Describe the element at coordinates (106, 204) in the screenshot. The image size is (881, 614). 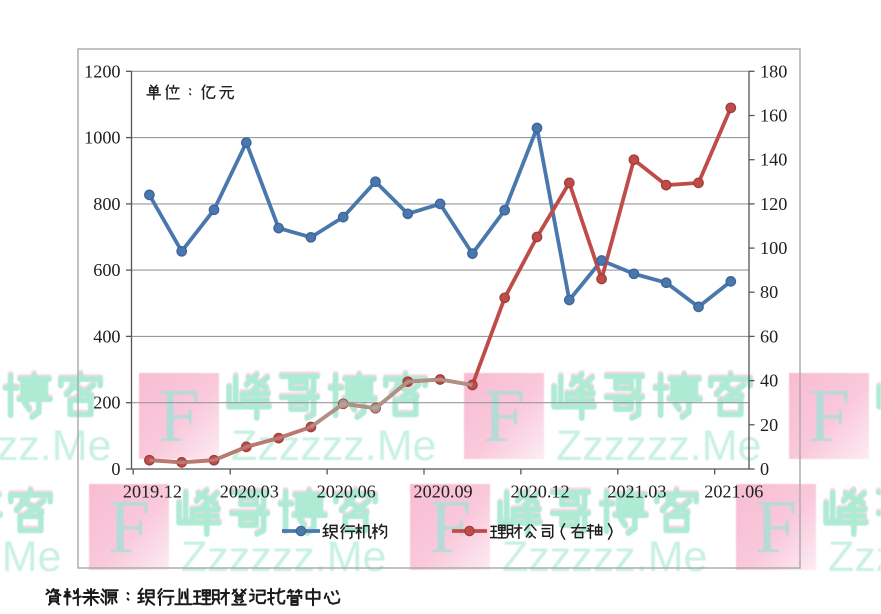
I see `svg-text: 800` at that location.